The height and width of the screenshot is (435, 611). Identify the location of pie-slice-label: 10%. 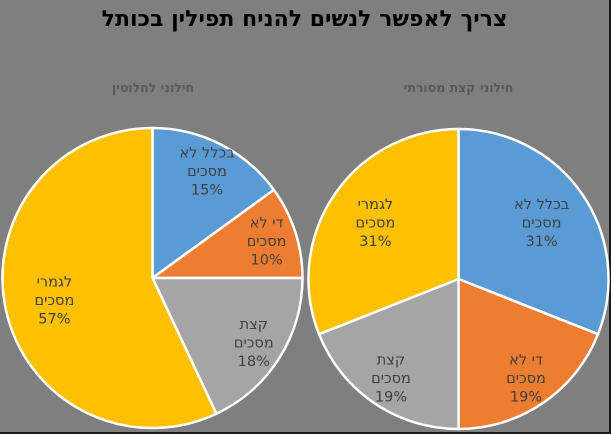
(266, 260).